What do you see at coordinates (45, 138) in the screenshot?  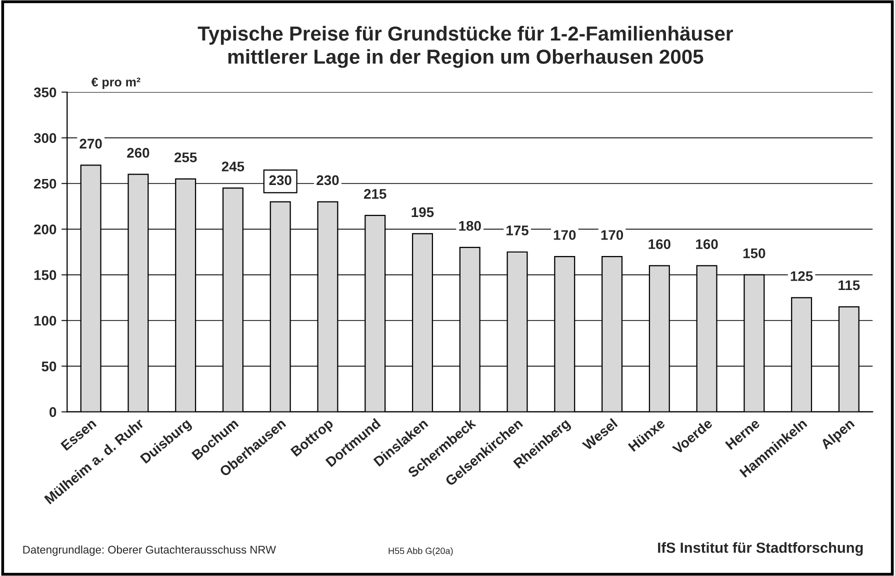 I see `y-tick-label: 300` at bounding box center [45, 138].